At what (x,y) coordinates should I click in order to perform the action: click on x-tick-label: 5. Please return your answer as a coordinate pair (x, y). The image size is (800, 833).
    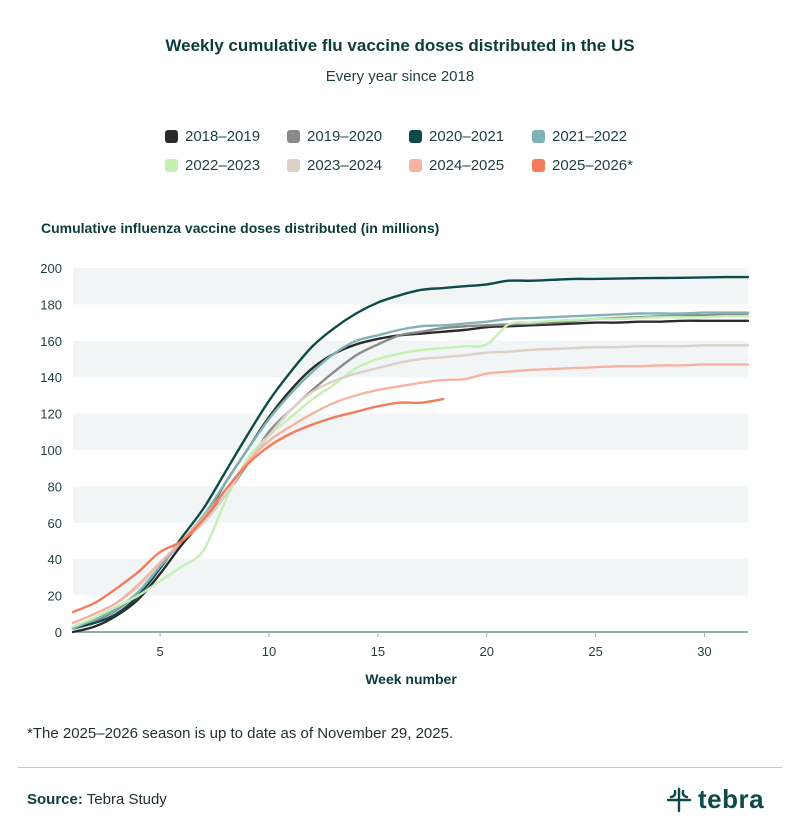
    Looking at the image, I should click on (159, 651).